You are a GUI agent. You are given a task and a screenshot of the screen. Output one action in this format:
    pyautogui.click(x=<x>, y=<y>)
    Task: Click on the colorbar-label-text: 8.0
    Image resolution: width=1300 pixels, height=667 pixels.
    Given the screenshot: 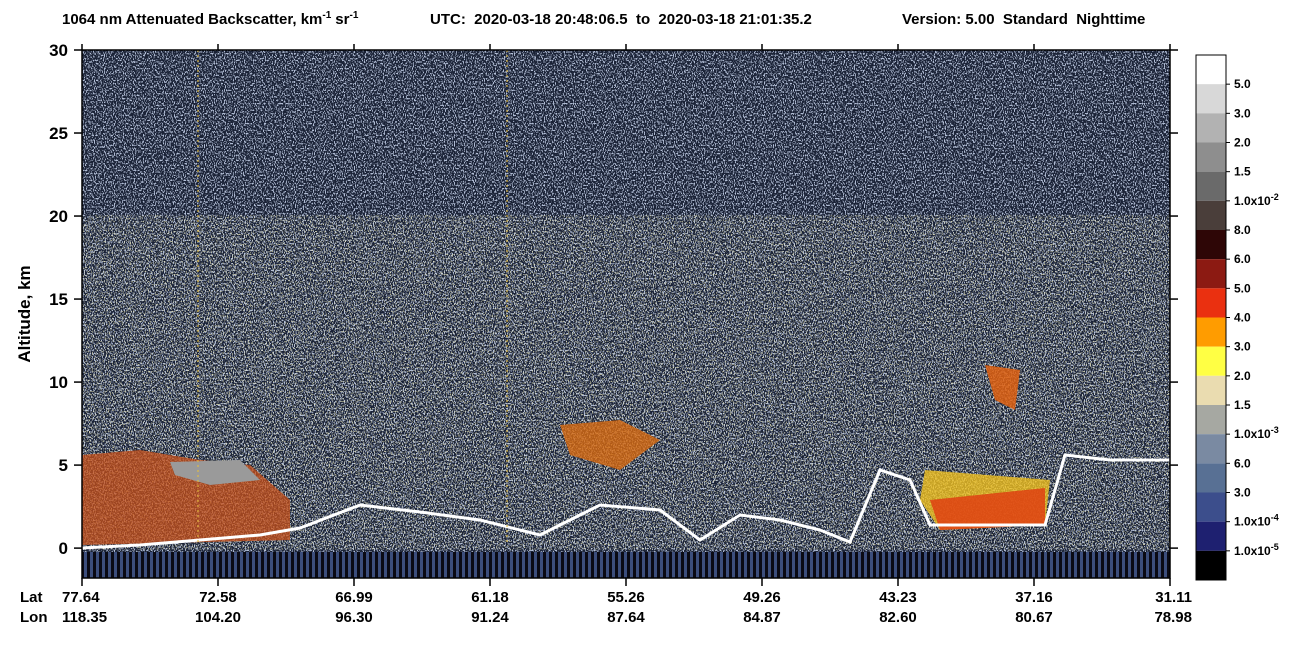 What is the action you would take?
    pyautogui.click(x=1242, y=230)
    